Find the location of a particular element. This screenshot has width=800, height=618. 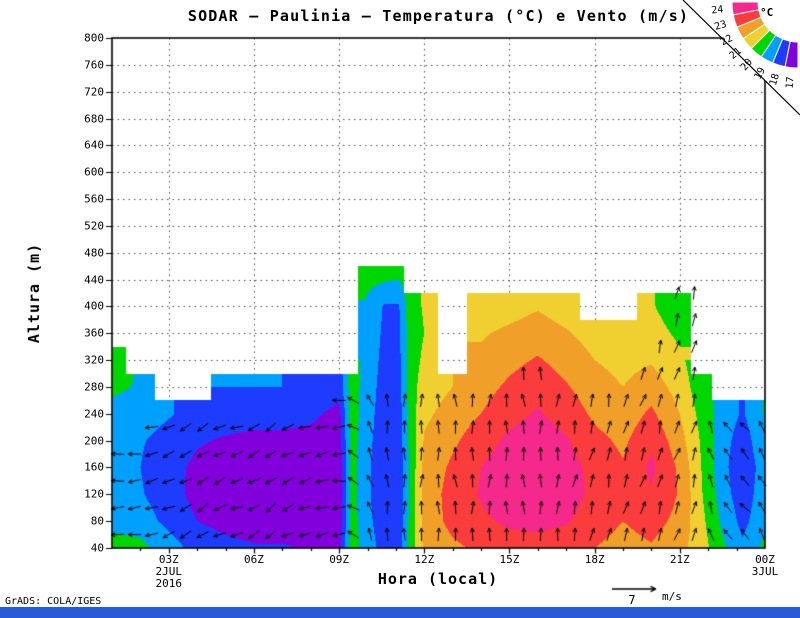

date-label-start: 2016 is located at coordinates (169, 583).